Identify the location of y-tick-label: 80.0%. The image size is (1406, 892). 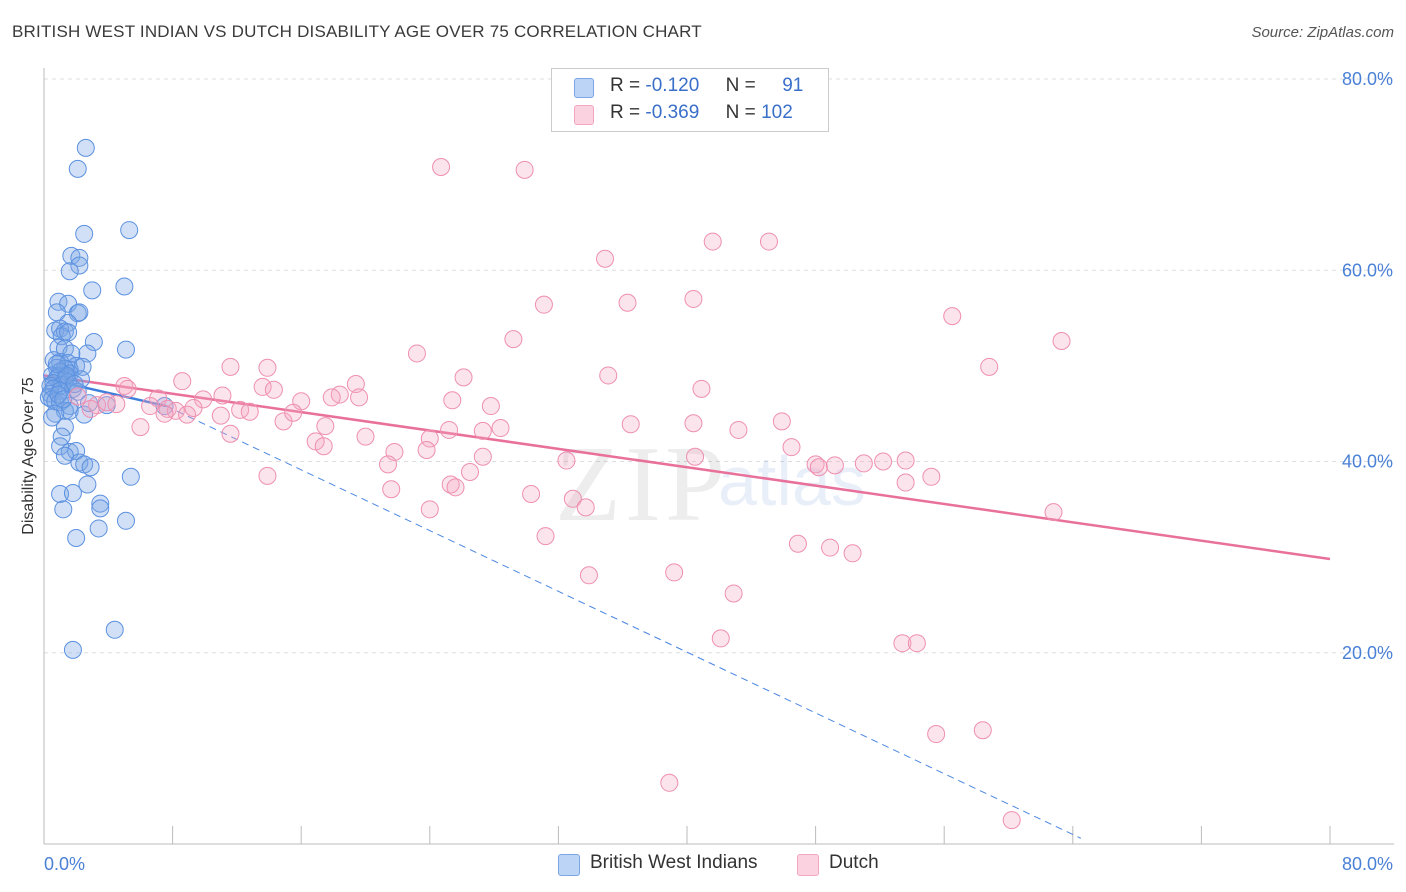
(1367, 79).